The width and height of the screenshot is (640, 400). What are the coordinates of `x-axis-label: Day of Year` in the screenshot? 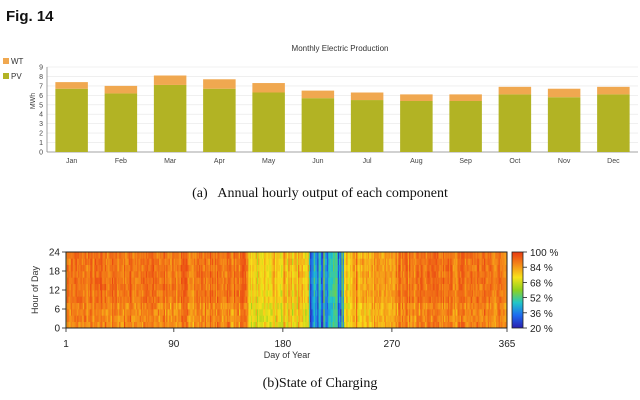 It's located at (287, 355).